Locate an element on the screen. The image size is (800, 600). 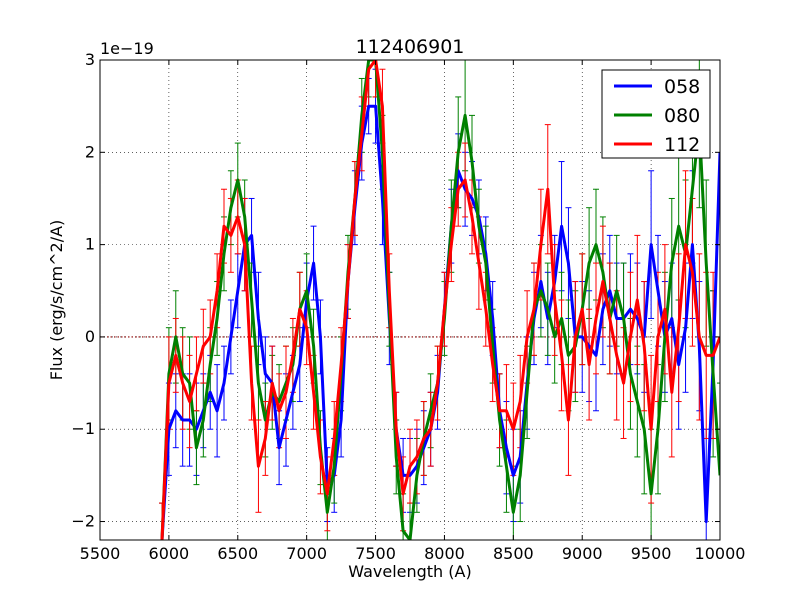
y-tick-label: −1 is located at coordinates (83, 428).